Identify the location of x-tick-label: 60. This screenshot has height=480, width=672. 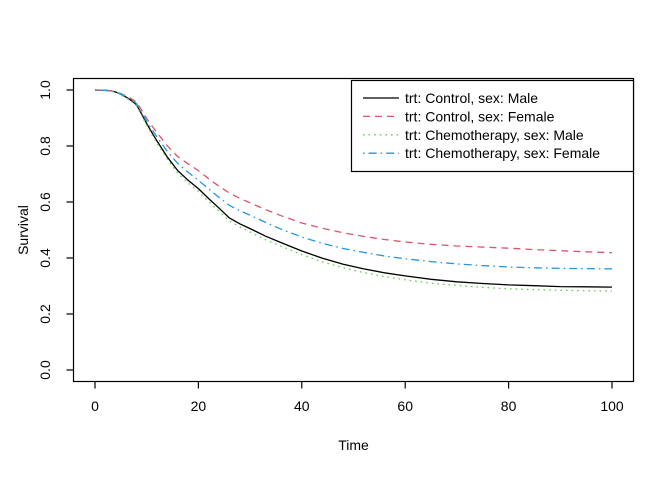
(405, 406).